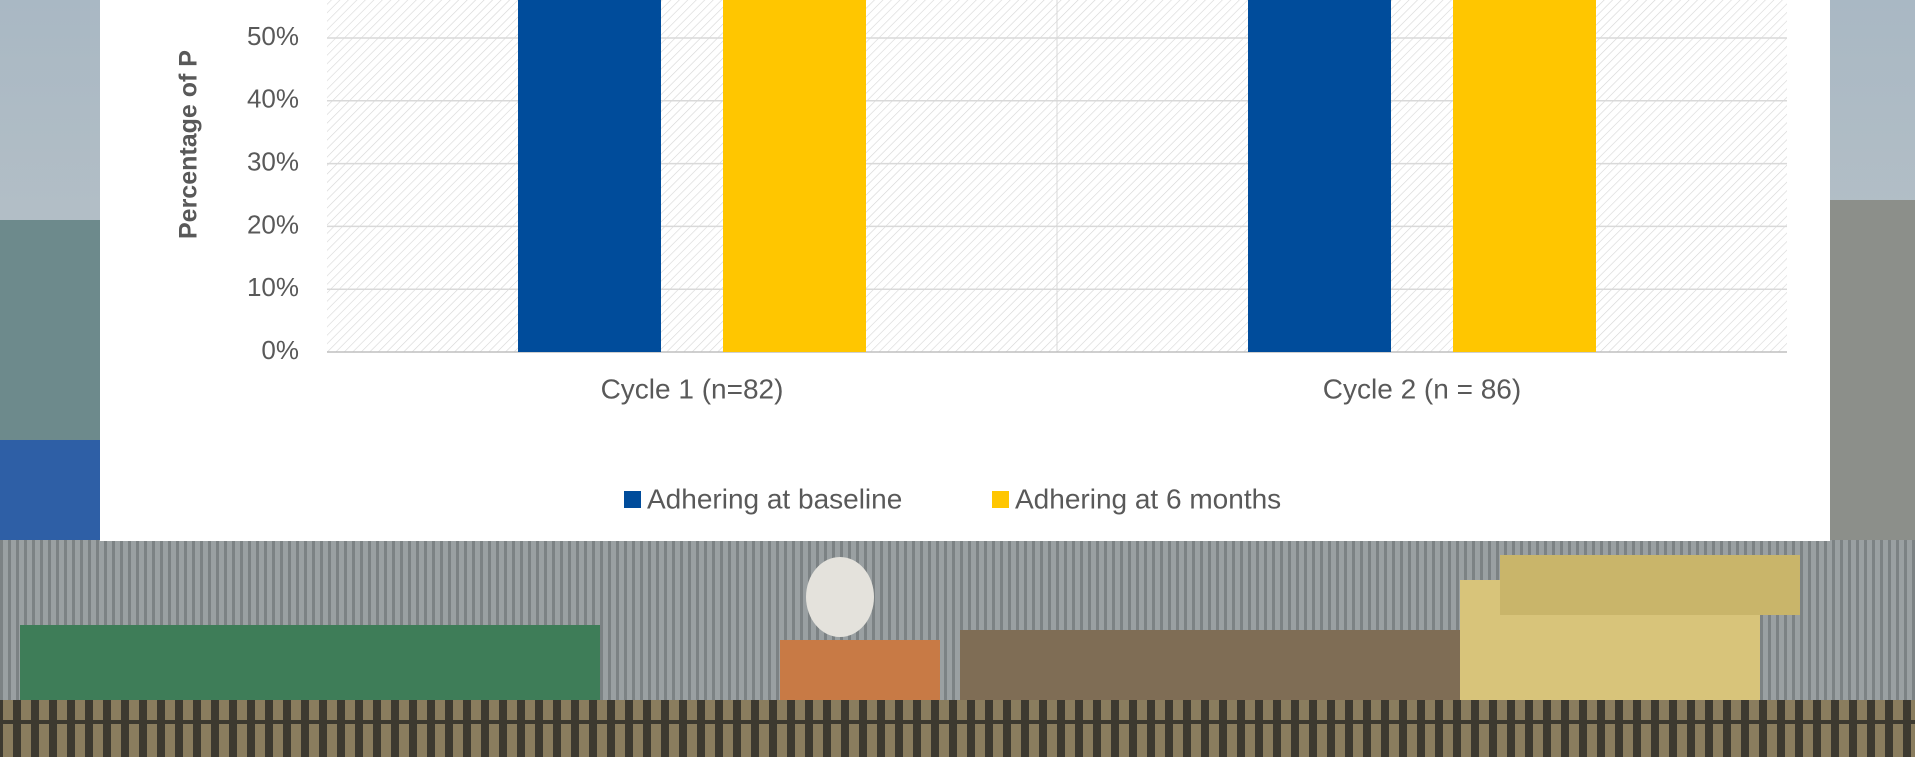 This screenshot has width=1915, height=757. Describe the element at coordinates (189, 144) in the screenshot. I see `y-axis-title: Percentage of P` at that location.